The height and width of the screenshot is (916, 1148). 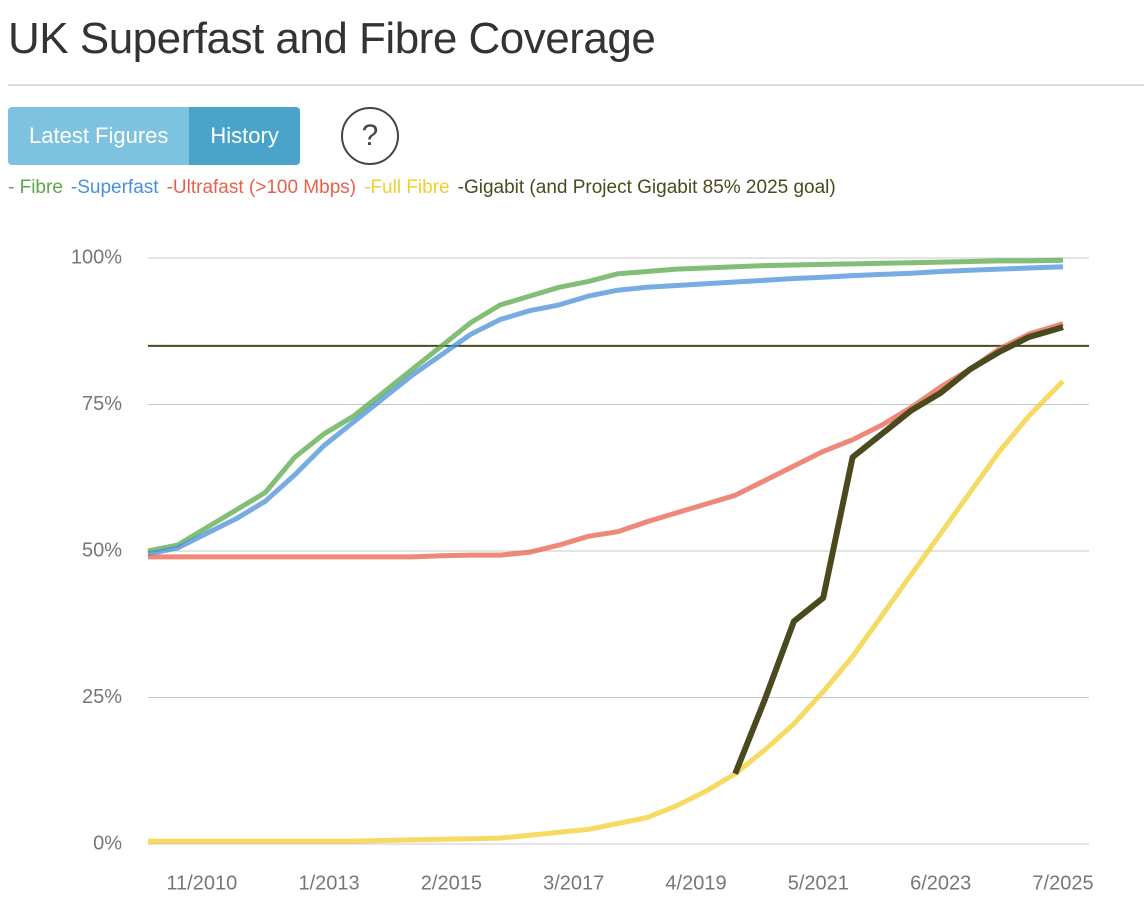 I want to click on y-tick-label: 100%, so click(x=96, y=257).